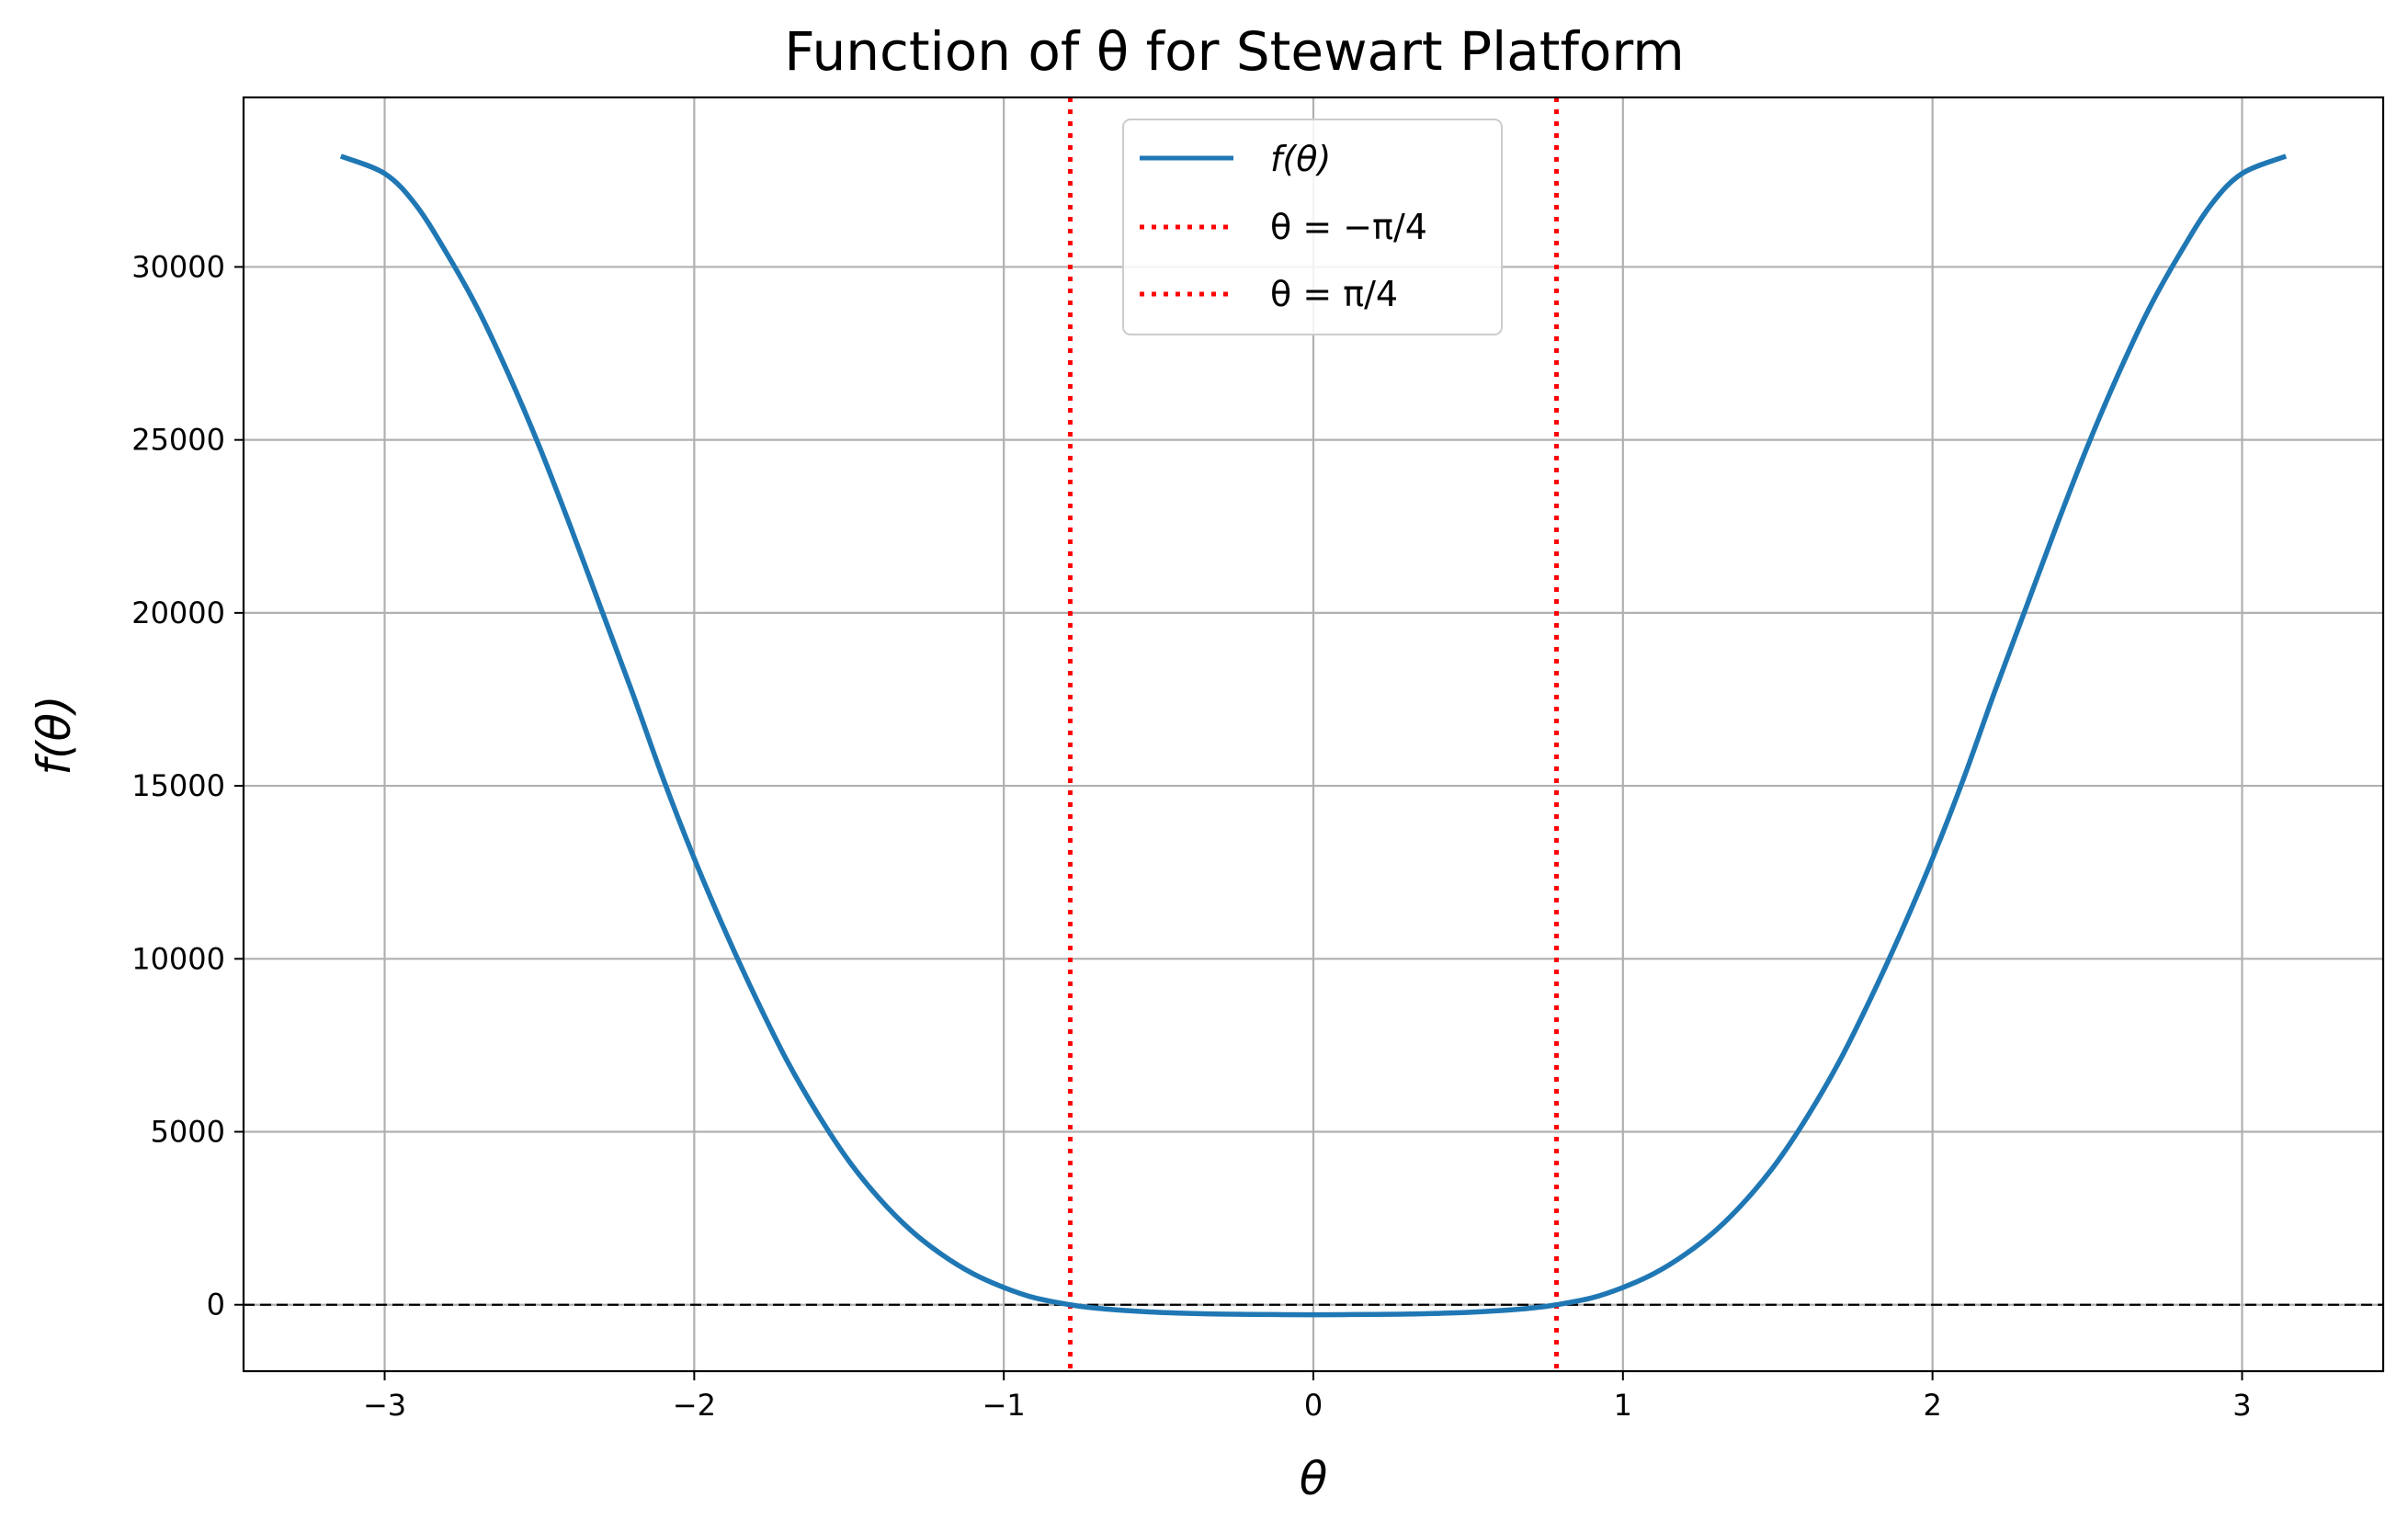  What do you see at coordinates (178, 613) in the screenshot?
I see `y-tick-label: 20000` at bounding box center [178, 613].